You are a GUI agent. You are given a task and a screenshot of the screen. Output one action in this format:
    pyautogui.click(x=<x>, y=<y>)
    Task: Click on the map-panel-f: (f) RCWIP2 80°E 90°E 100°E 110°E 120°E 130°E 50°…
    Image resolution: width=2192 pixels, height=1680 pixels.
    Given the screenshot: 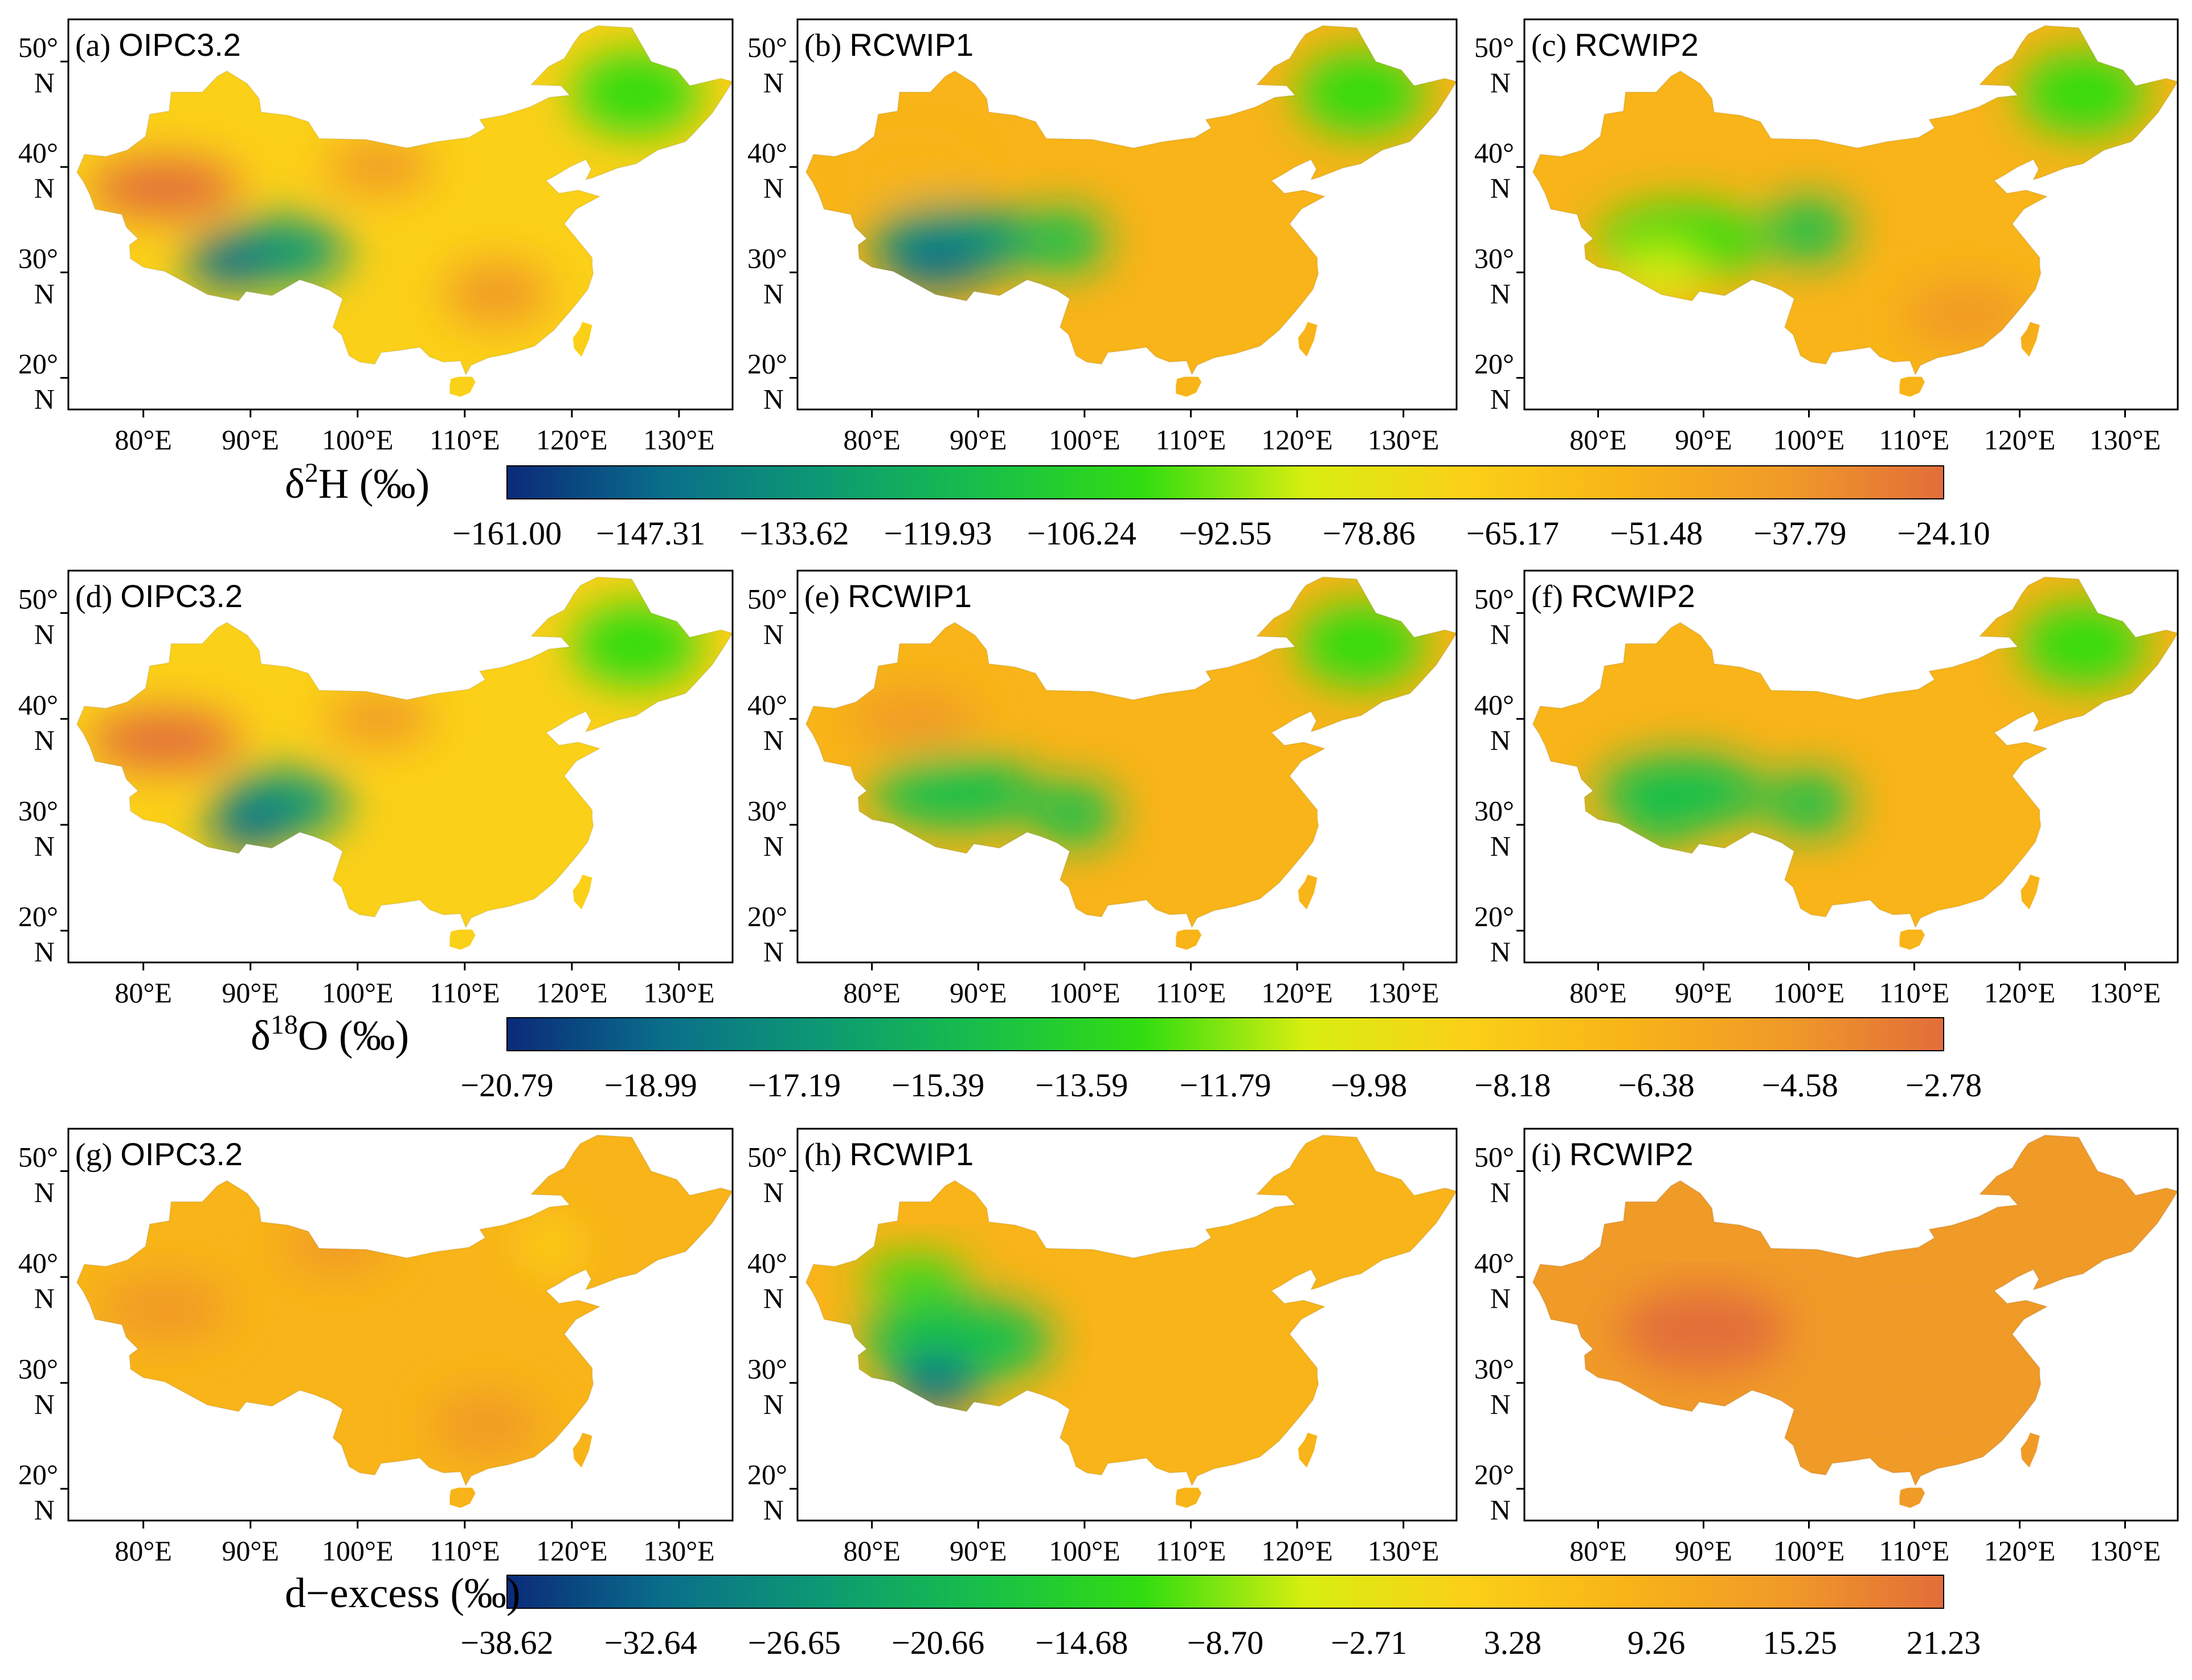 What is the action you would take?
    pyautogui.click(x=1826, y=789)
    